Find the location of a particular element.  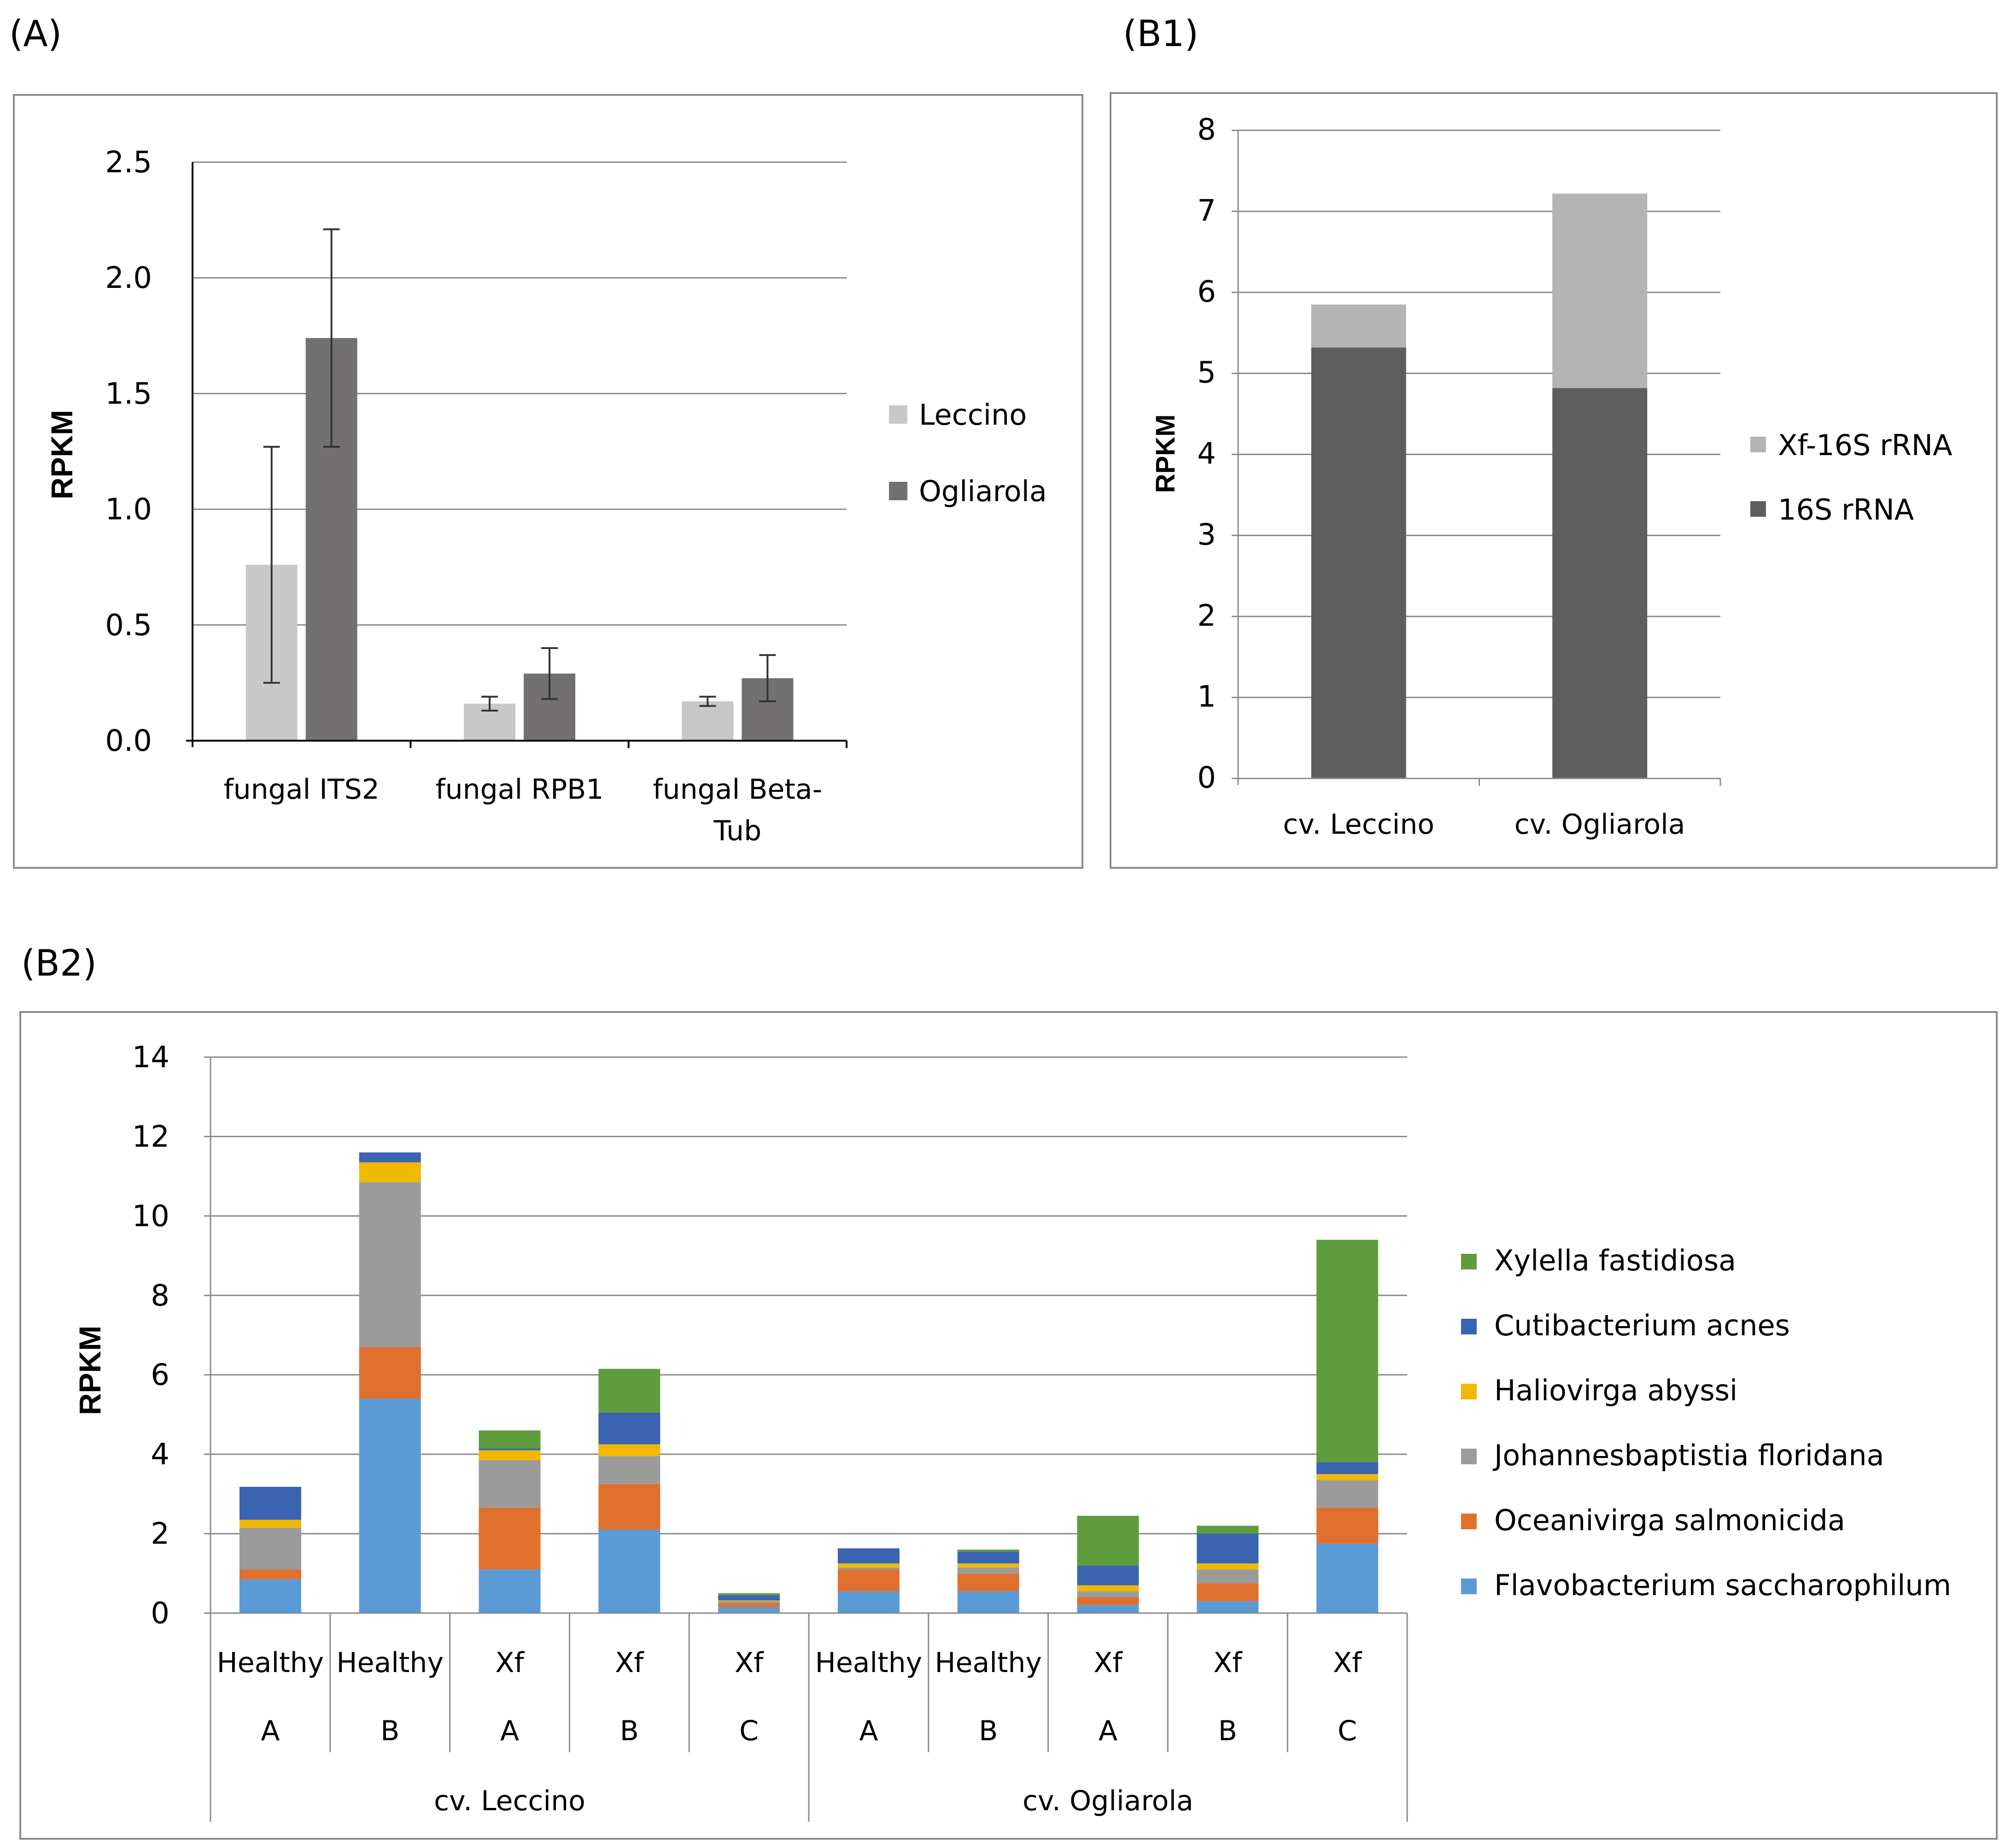

y-tick-label: 0 is located at coordinates (161, 1614).